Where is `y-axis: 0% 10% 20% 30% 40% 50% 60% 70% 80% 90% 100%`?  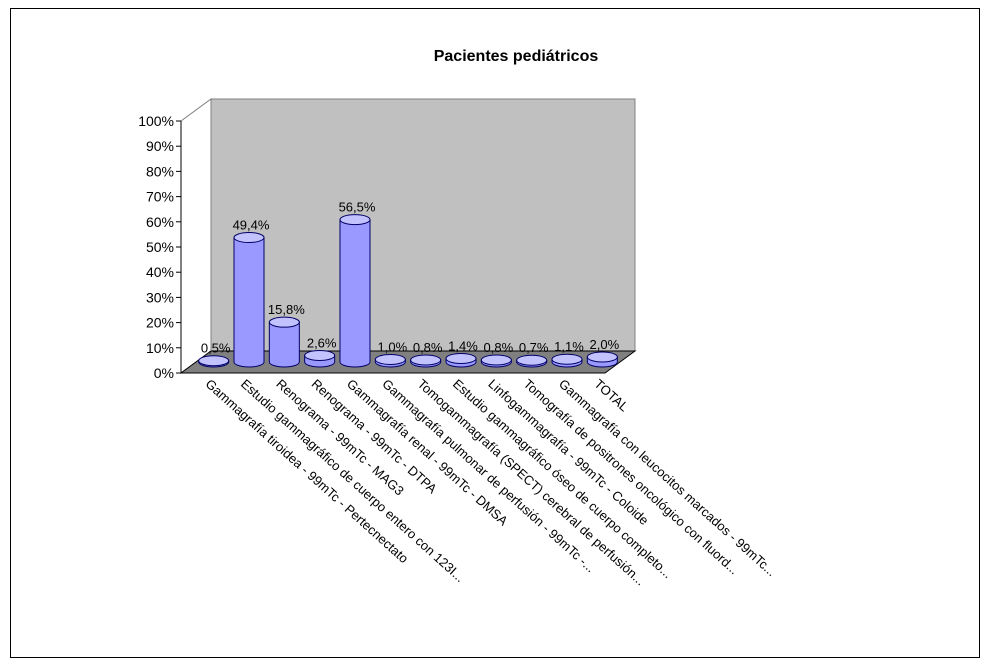
y-axis: 0% 10% 20% 30% 40% 50% 60% 70% 80% 90% 100% is located at coordinates (160, 247).